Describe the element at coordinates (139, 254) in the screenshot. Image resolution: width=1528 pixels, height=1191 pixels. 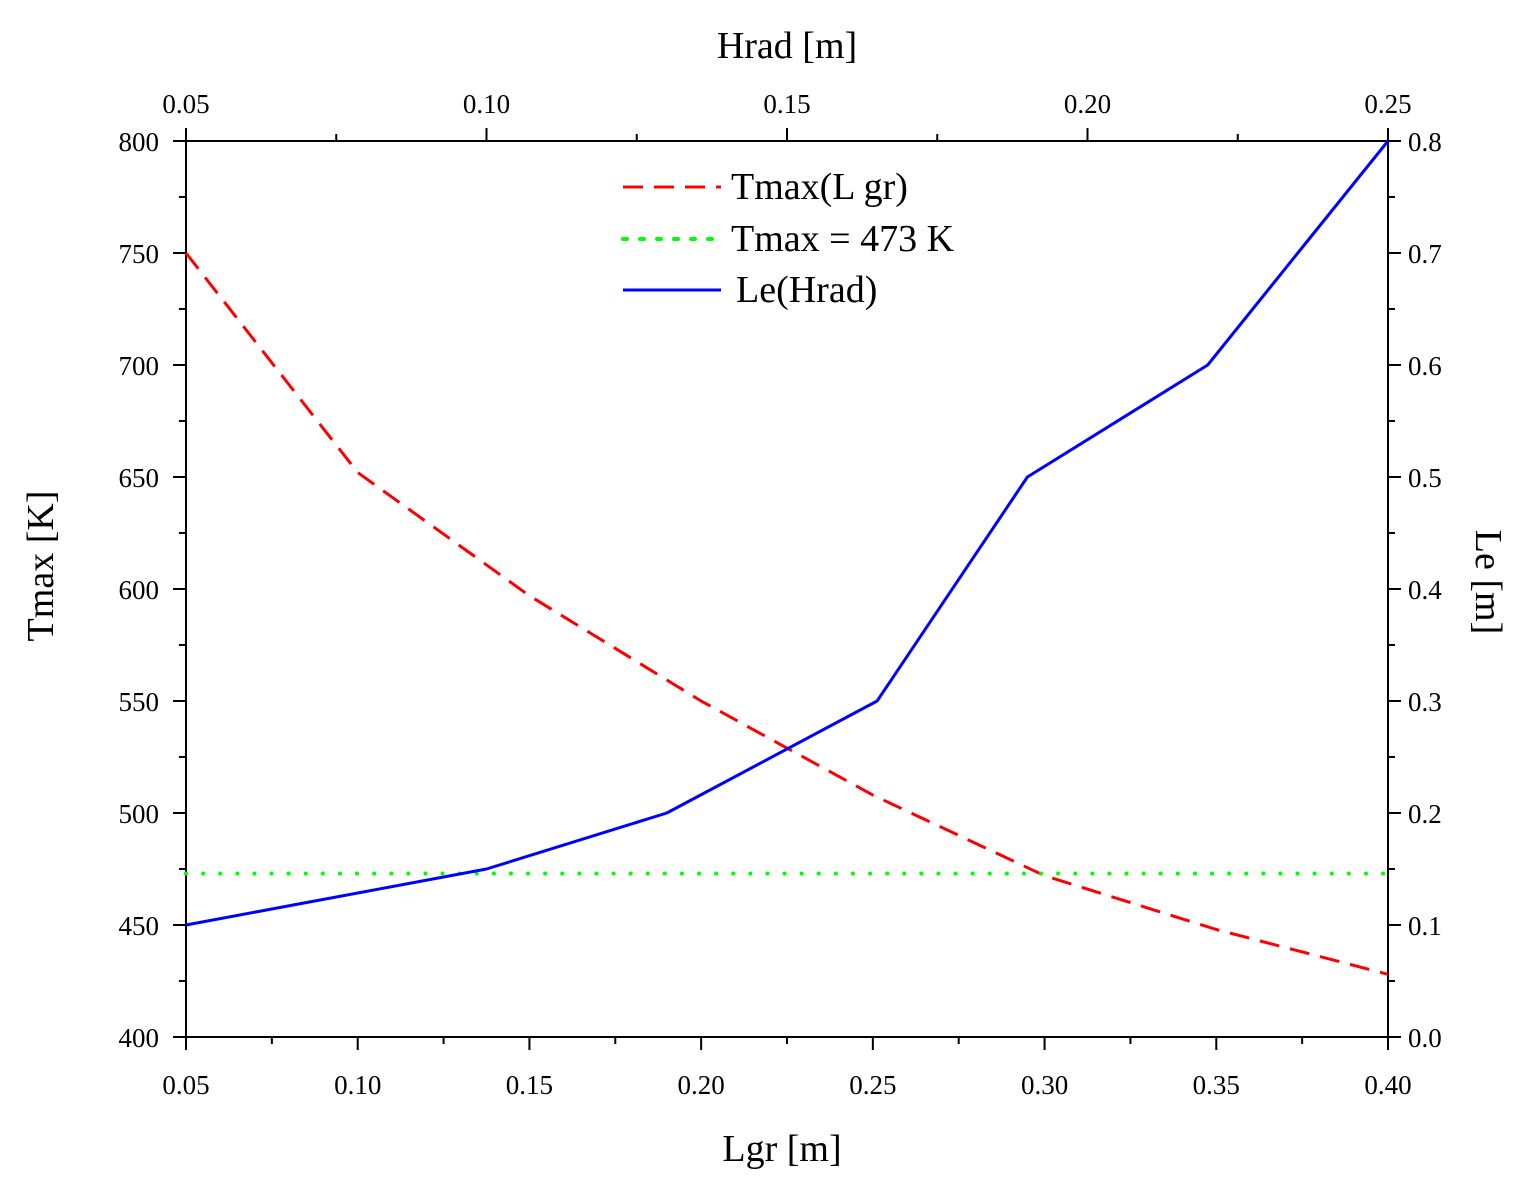
I see `y-tick-label-left: 750` at that location.